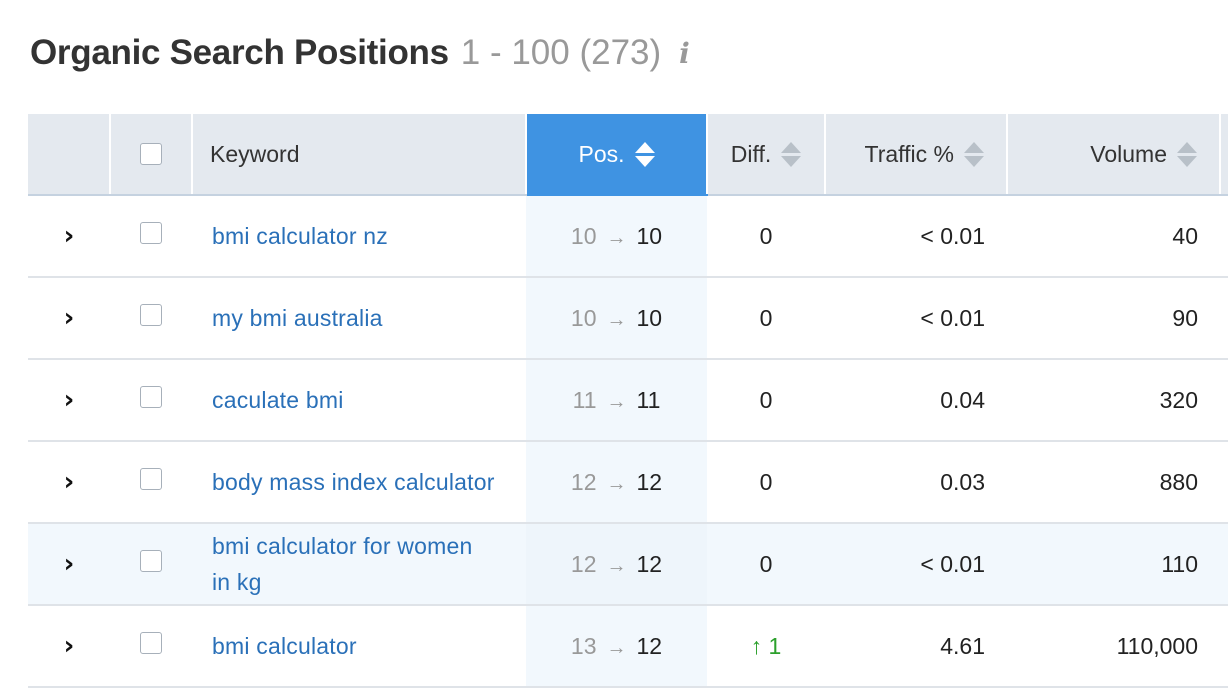 This screenshot has width=1228, height=692. I want to click on traffic-value: 4.61, so click(916, 646).